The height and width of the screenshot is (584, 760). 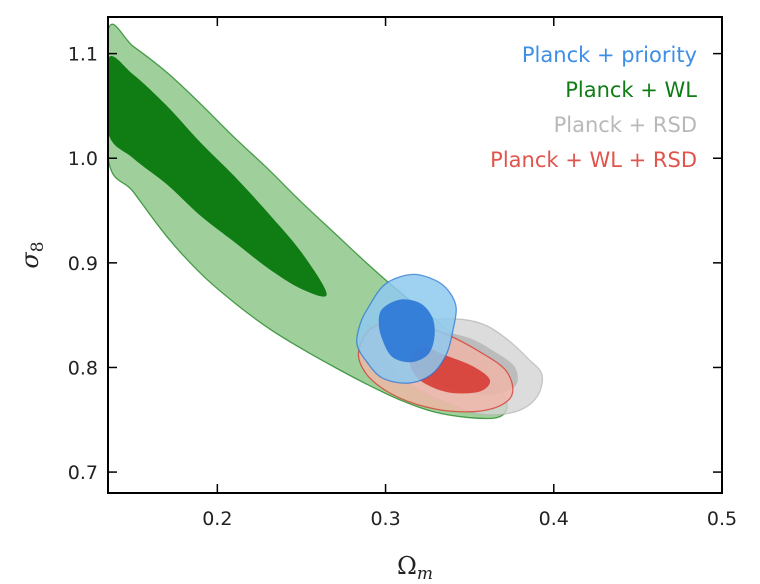 I want to click on y-tick-label: 1.0, so click(x=83, y=159).